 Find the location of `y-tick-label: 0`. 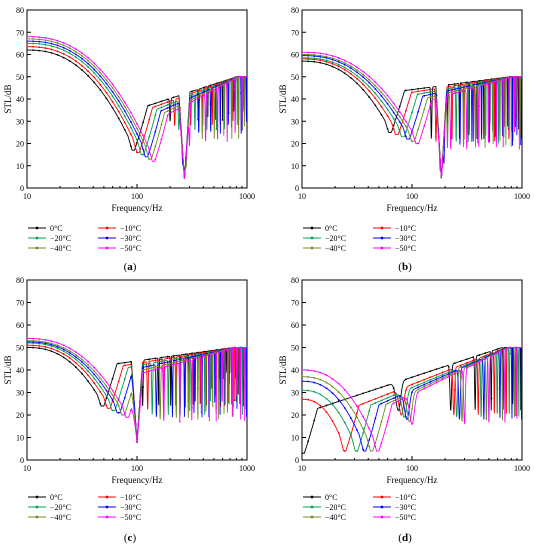

y-tick-label: 0 is located at coordinates (22, 188).